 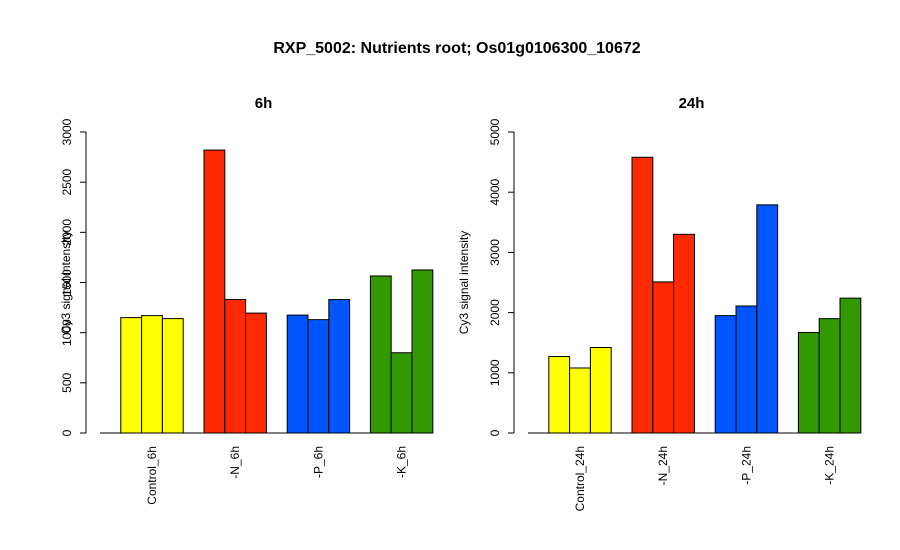 I want to click on y-tick-label: 500, so click(x=67, y=383).